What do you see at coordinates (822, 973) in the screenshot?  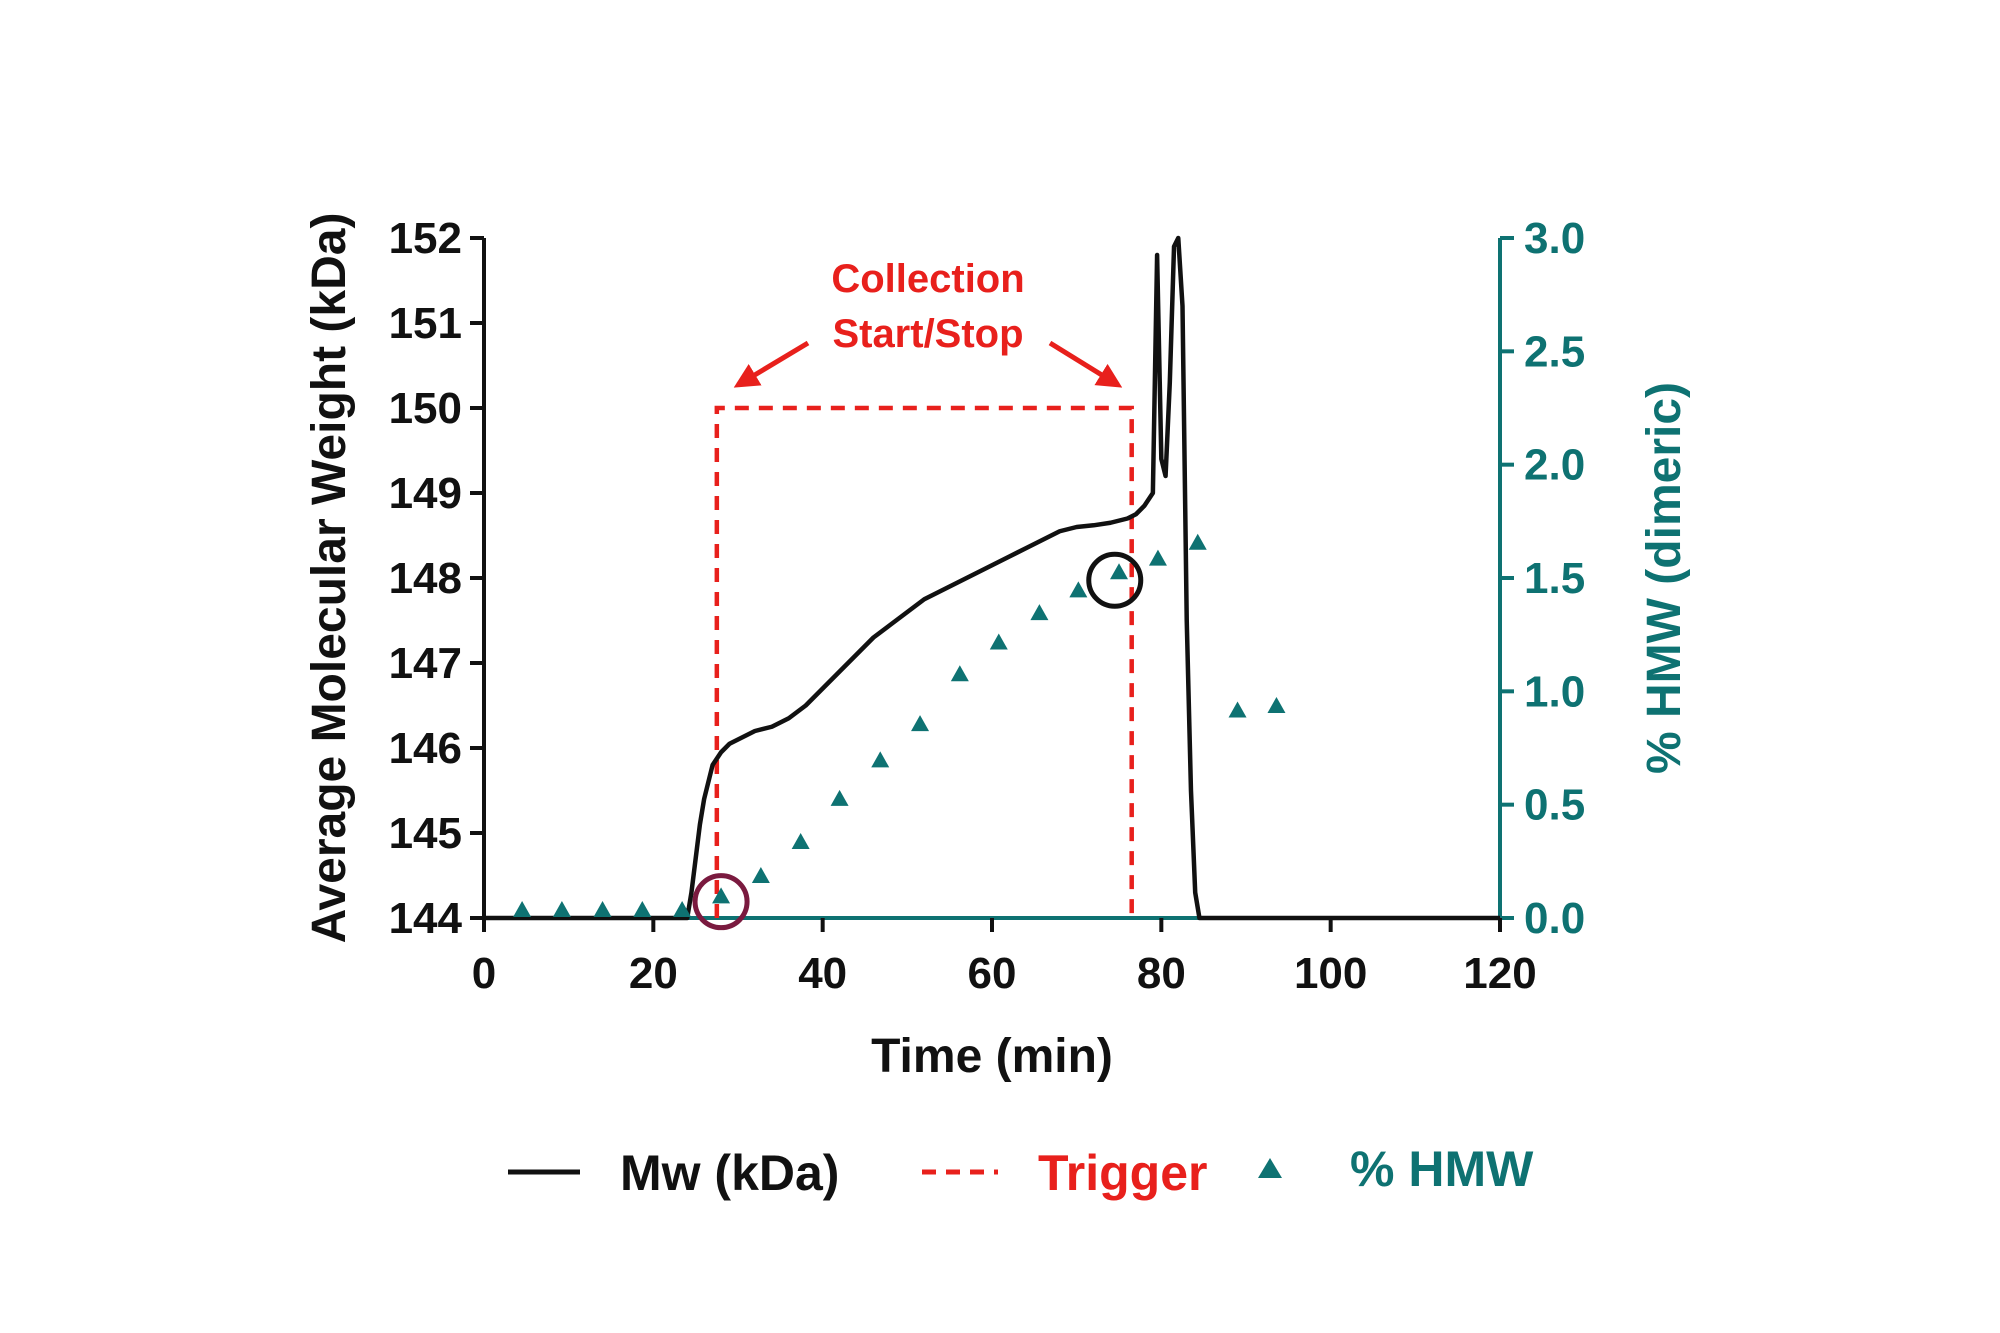 I see `x-tick-label: 40` at bounding box center [822, 973].